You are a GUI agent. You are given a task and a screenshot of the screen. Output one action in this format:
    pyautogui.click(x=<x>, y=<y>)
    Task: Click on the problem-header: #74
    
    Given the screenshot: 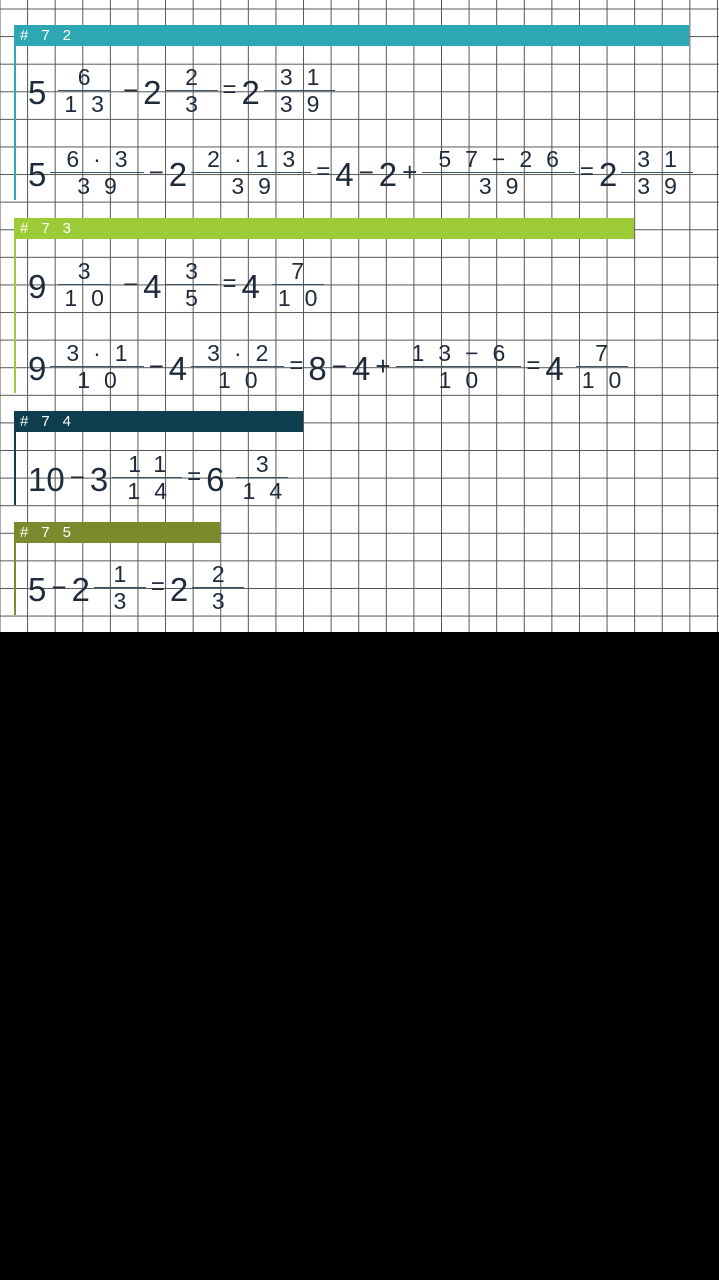 What is the action you would take?
    pyautogui.click(x=158, y=421)
    